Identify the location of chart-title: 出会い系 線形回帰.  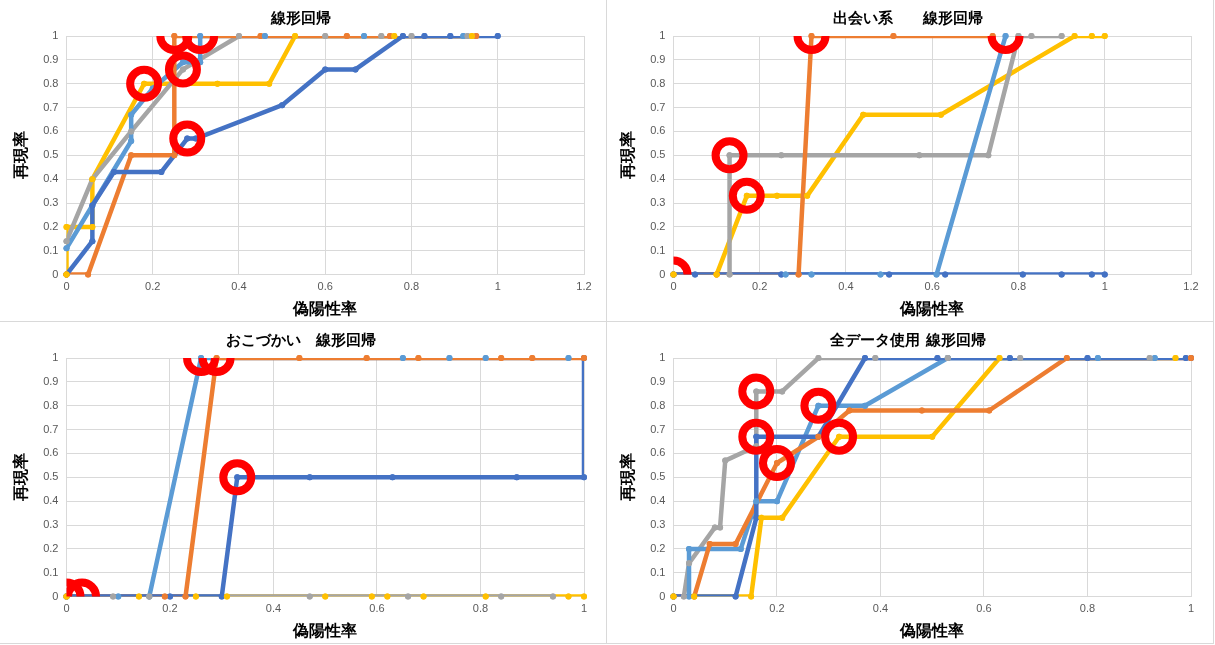
(908, 17).